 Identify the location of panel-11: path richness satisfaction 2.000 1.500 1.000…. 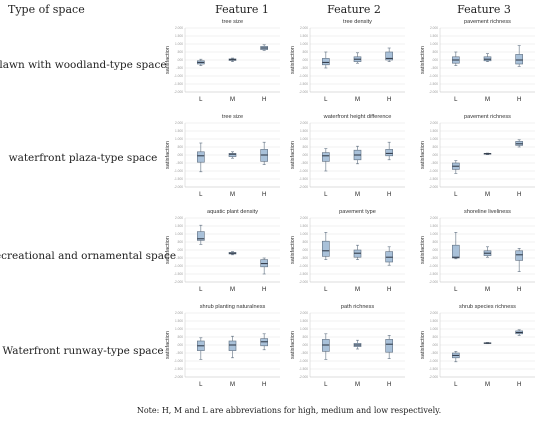
(347, 346).